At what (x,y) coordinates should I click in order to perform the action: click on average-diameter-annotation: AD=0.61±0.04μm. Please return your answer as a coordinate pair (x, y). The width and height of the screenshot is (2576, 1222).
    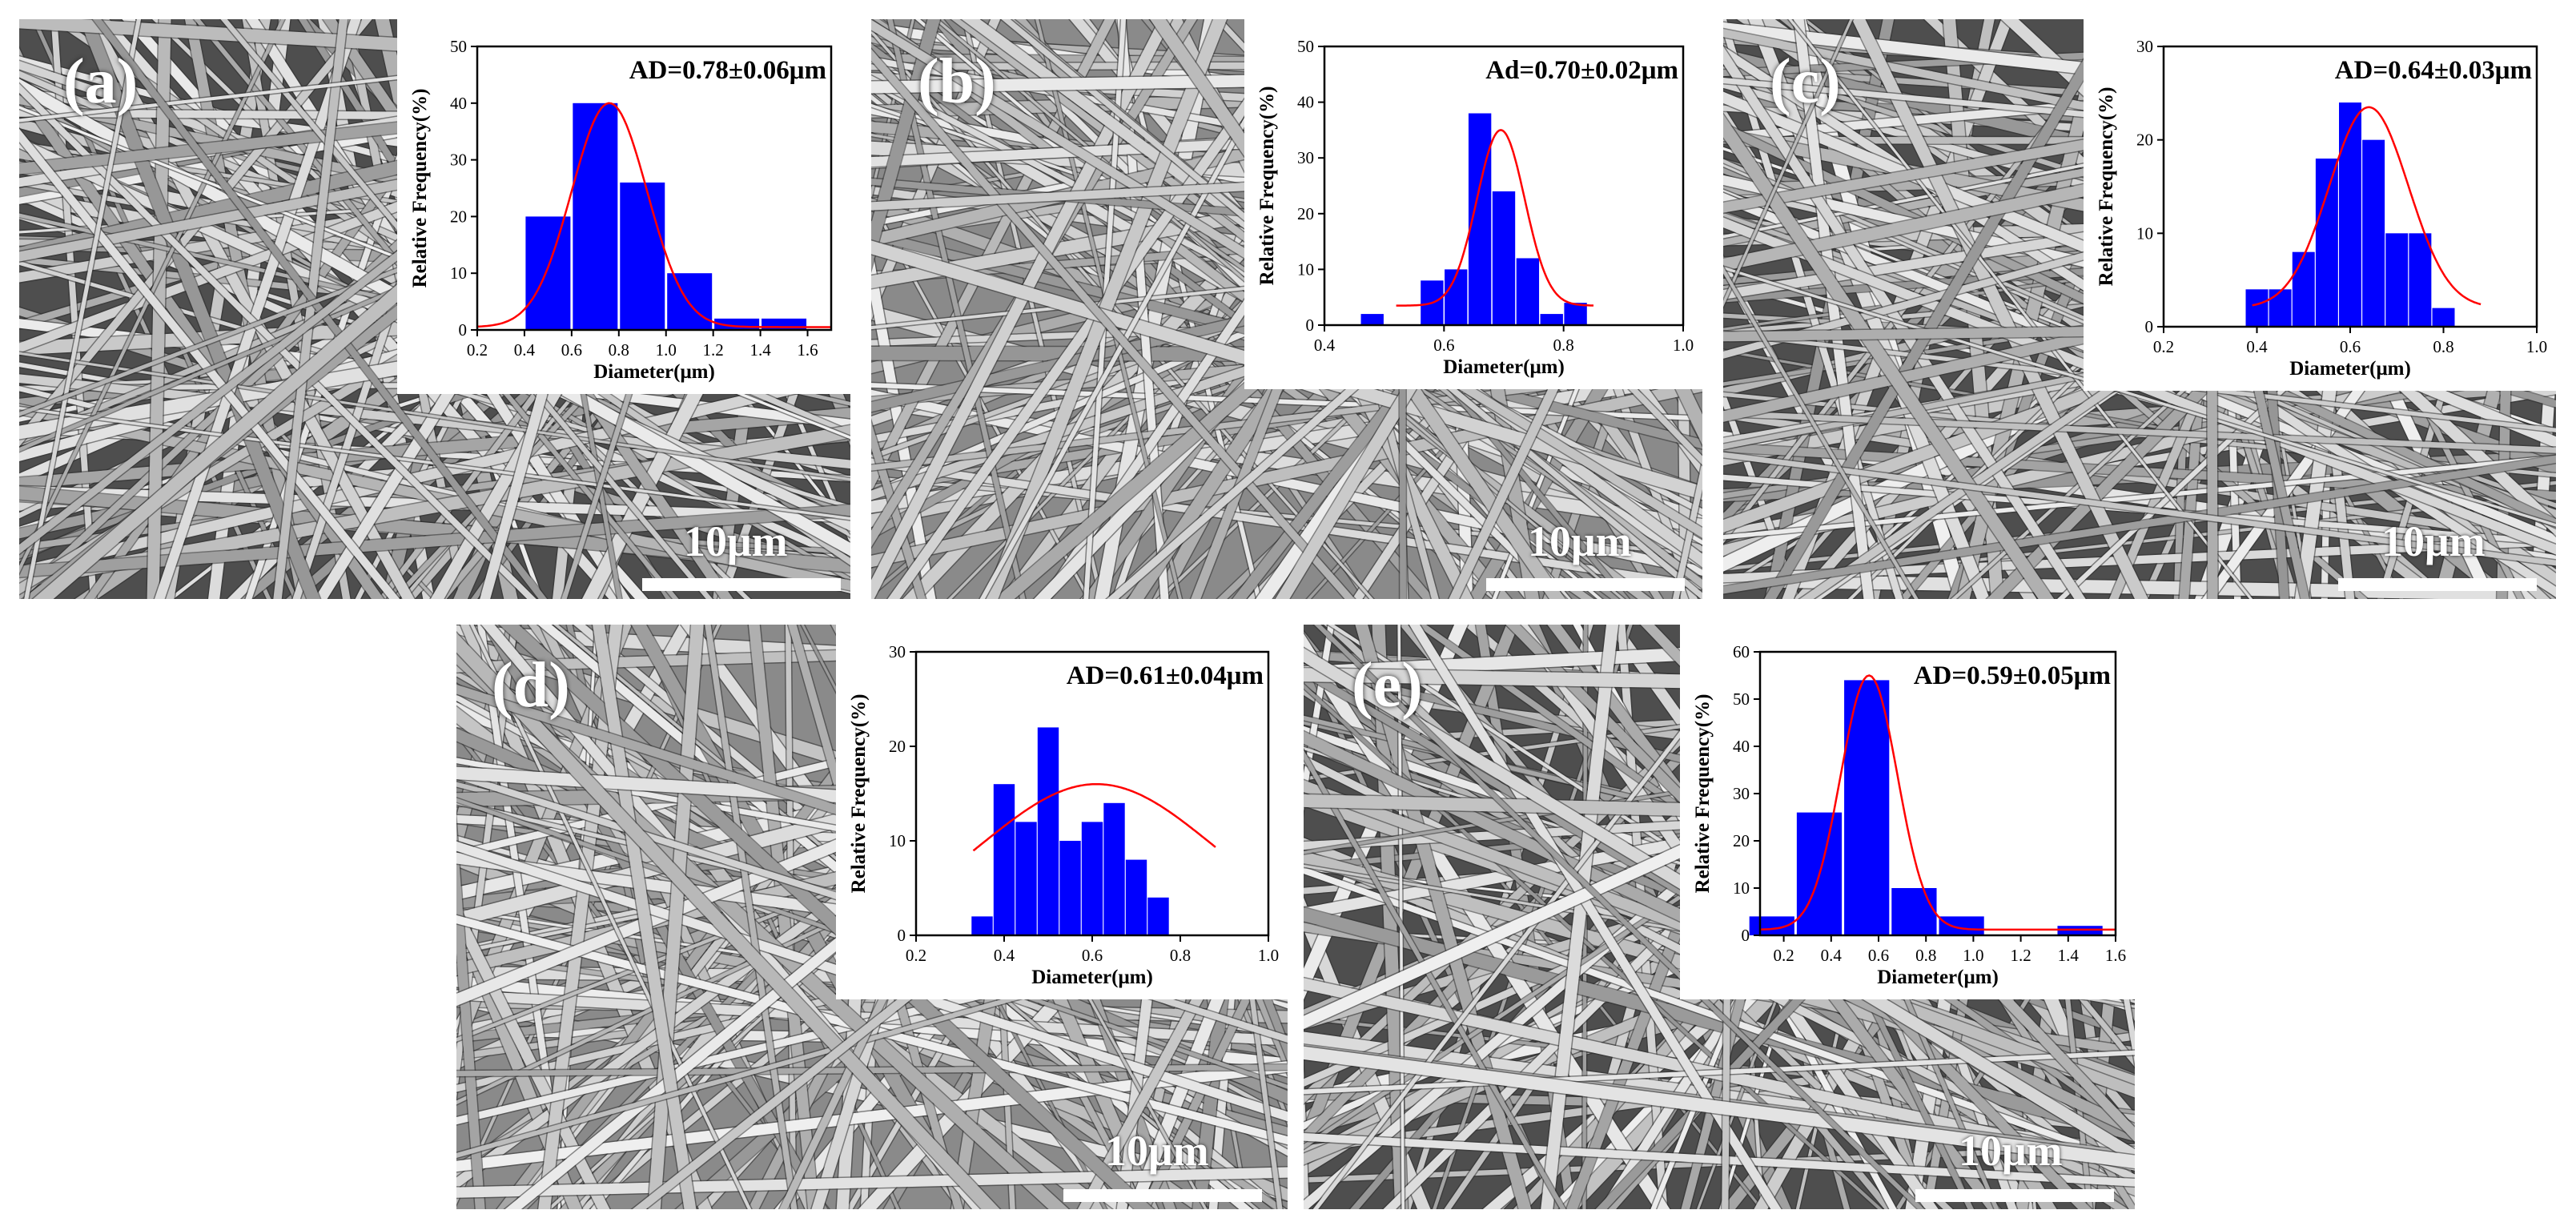
    Looking at the image, I should click on (1165, 675).